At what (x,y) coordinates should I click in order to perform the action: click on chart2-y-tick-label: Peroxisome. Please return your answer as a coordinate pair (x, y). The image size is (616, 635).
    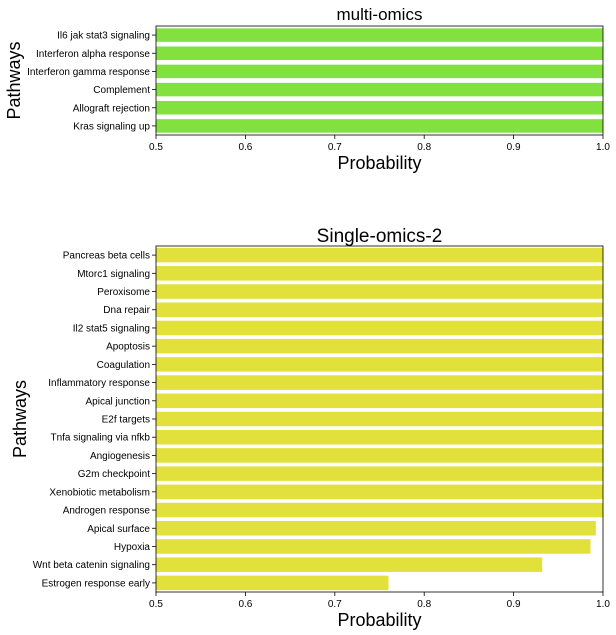
    Looking at the image, I should click on (123, 292).